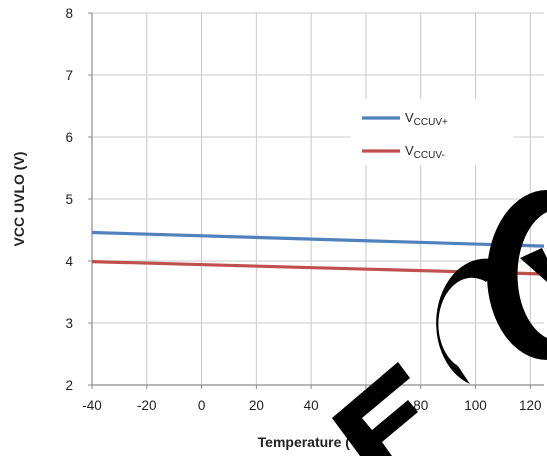 Image resolution: width=547 pixels, height=461 pixels. Describe the element at coordinates (69, 323) in the screenshot. I see `y-tick-label: 3` at that location.